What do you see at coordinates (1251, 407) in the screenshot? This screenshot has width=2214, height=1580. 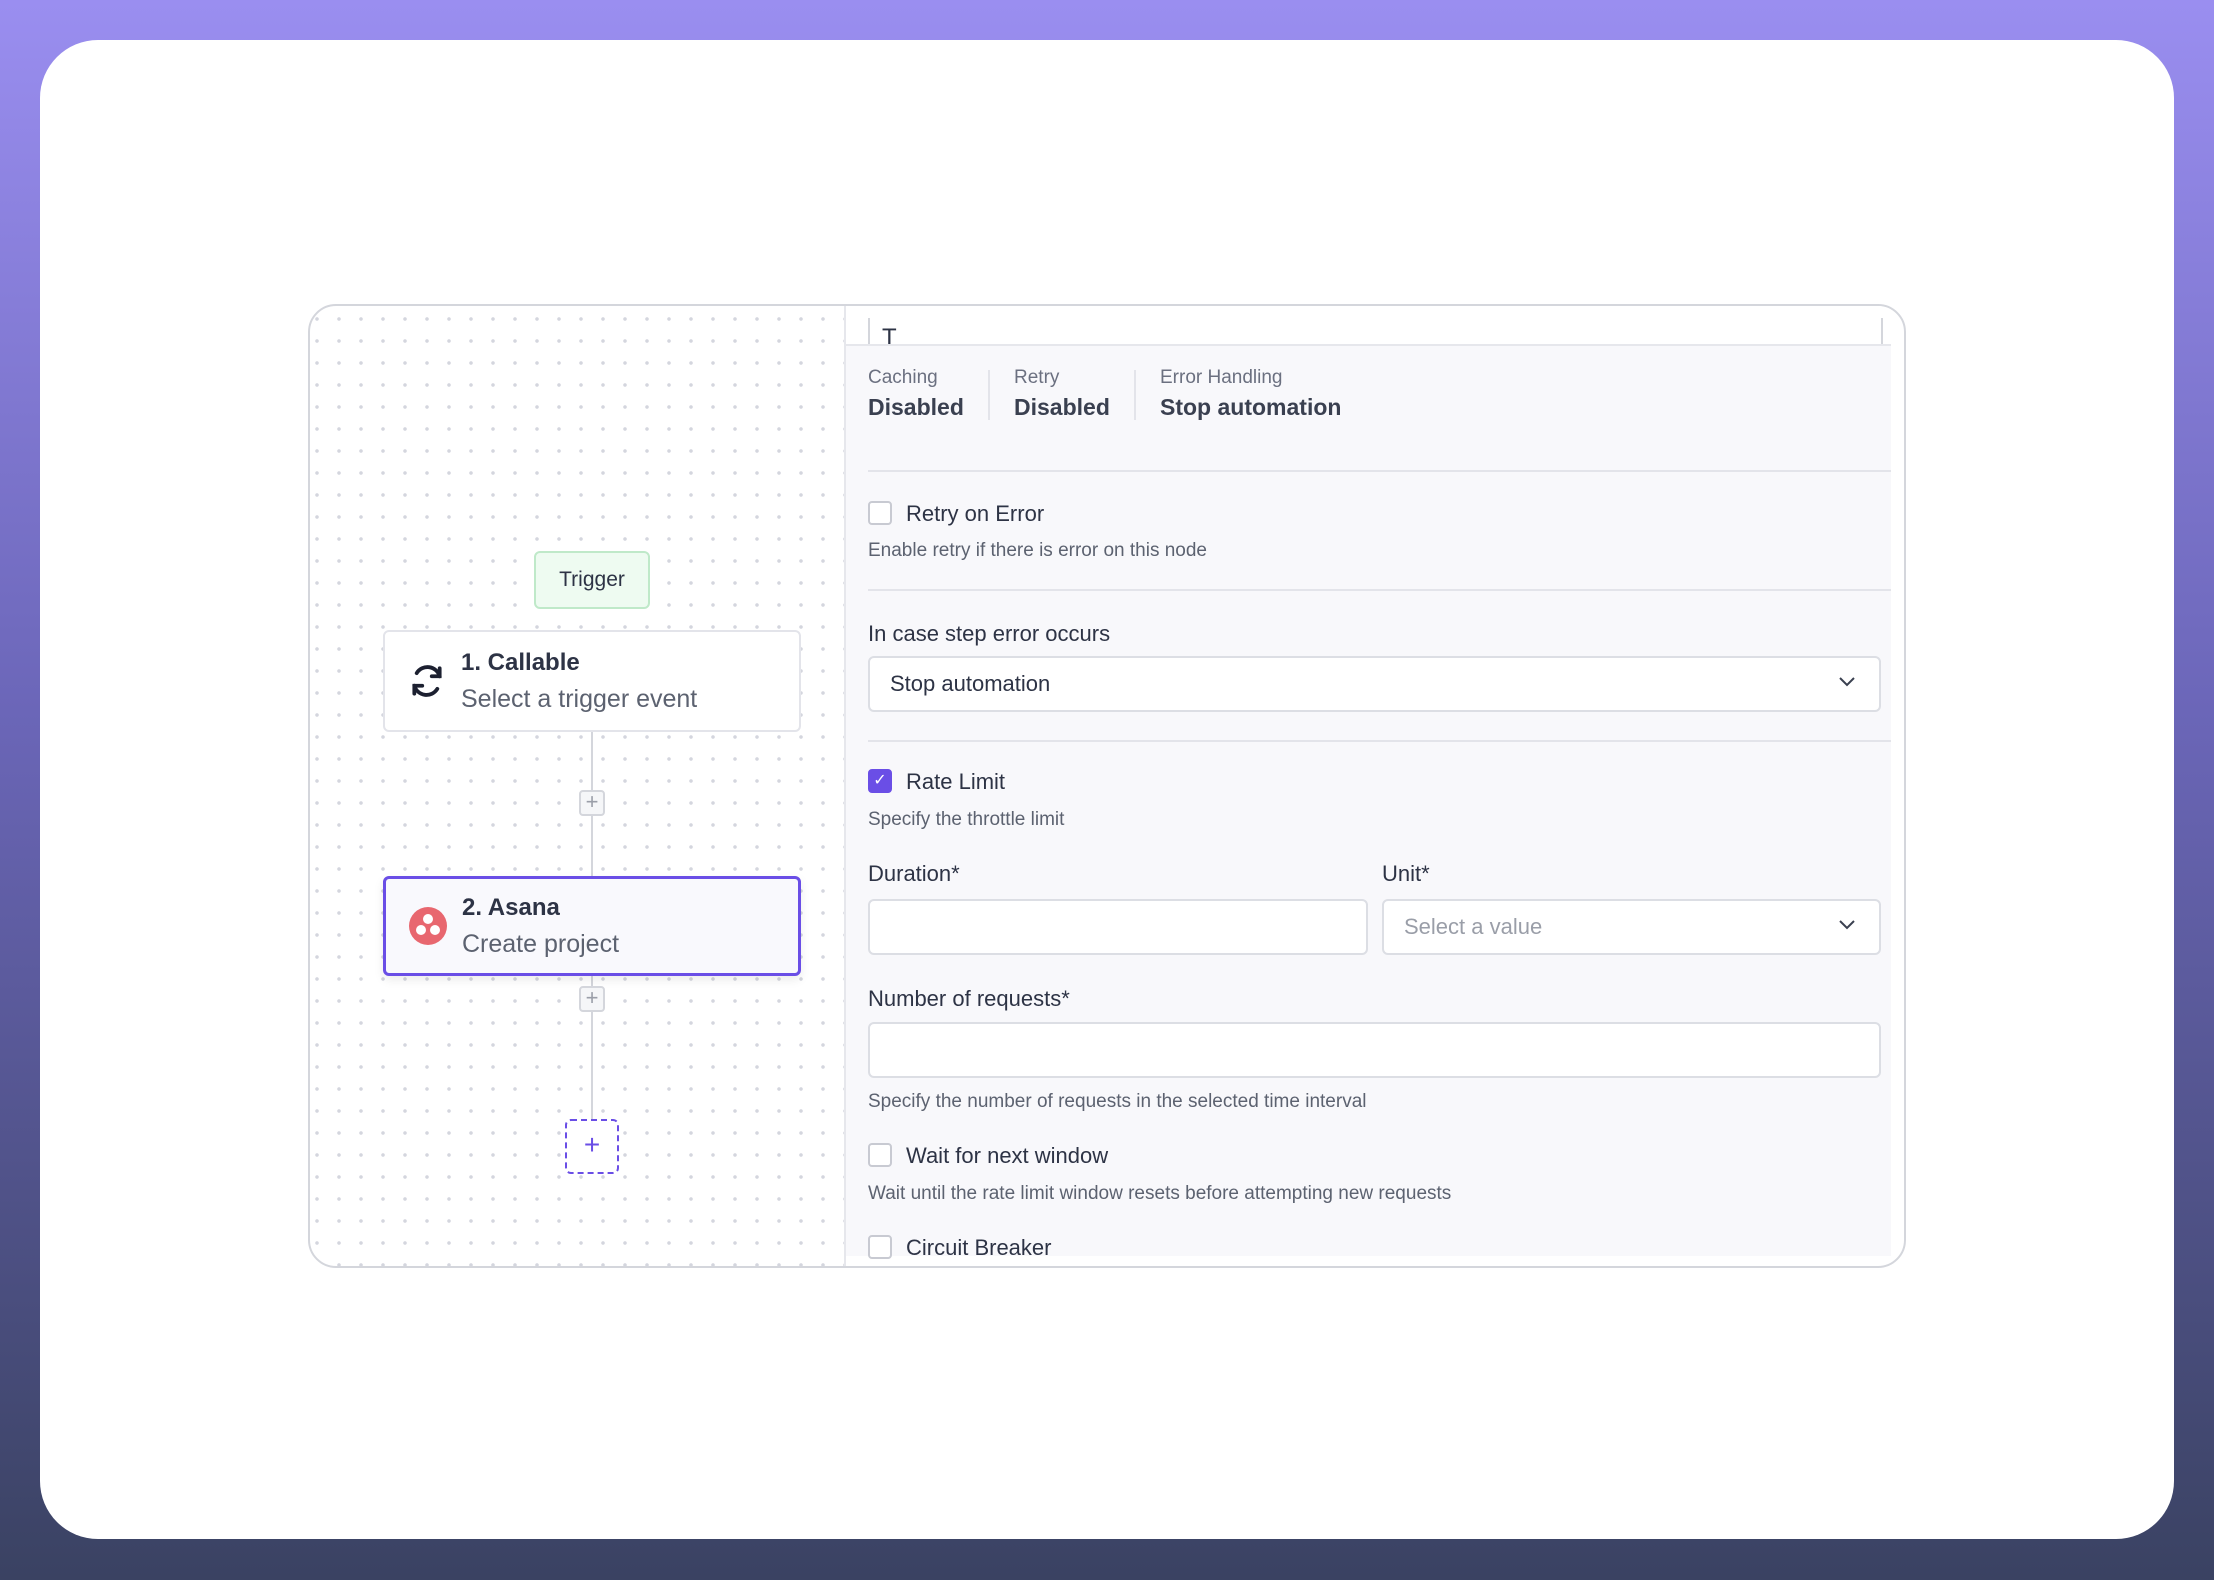 I see `summary-value: Stop automation` at bounding box center [1251, 407].